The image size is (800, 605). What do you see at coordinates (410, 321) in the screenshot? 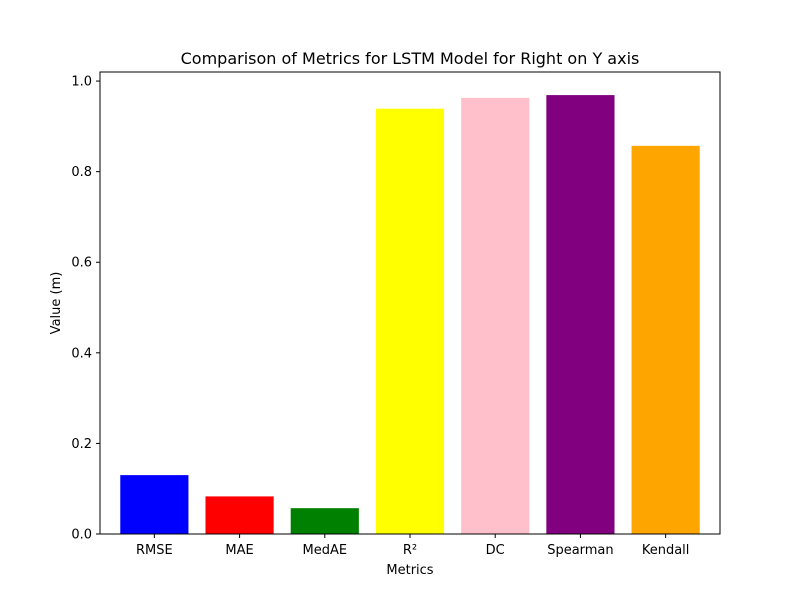
I see `bar-r` at bounding box center [410, 321].